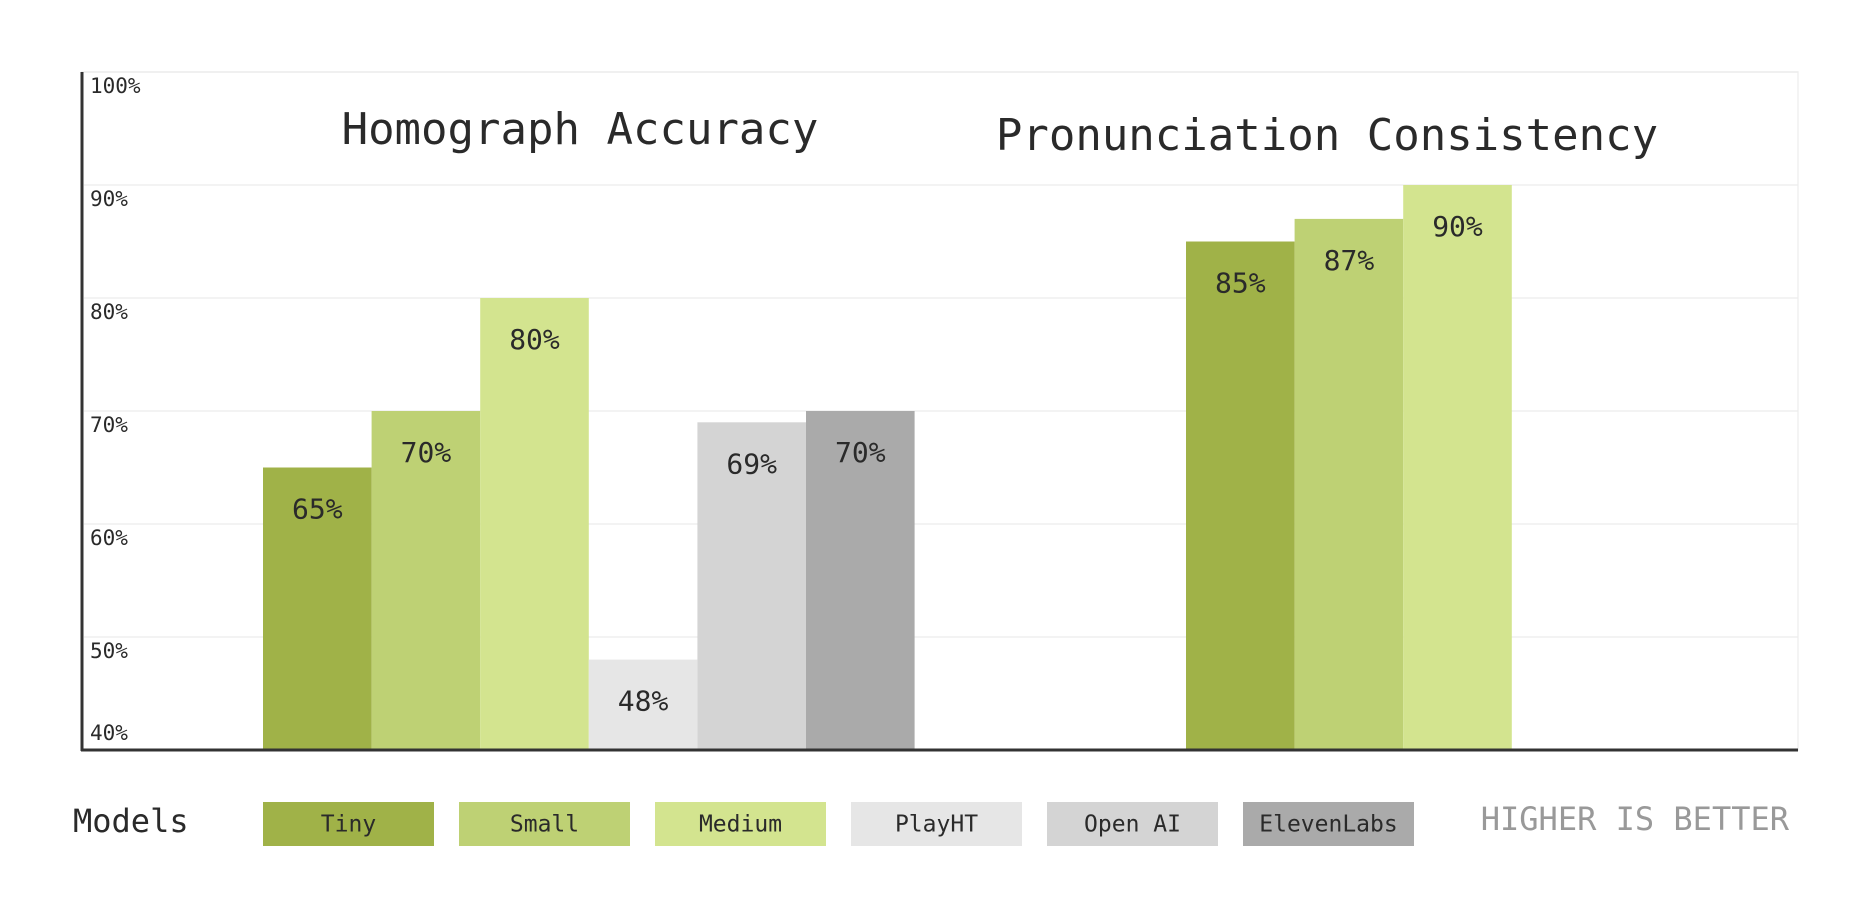  What do you see at coordinates (109, 538) in the screenshot?
I see `y-tick-label: 60%` at bounding box center [109, 538].